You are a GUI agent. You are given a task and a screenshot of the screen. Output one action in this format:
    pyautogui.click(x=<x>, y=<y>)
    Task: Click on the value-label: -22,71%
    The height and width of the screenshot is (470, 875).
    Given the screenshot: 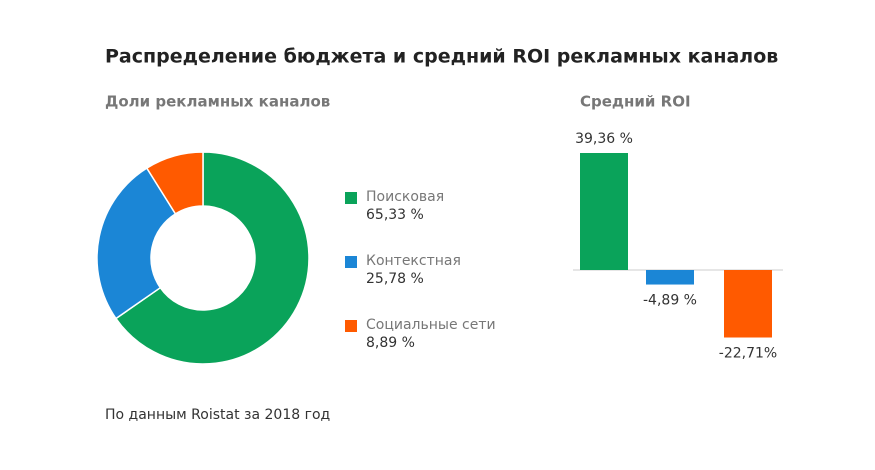 What is the action you would take?
    pyautogui.click(x=748, y=354)
    